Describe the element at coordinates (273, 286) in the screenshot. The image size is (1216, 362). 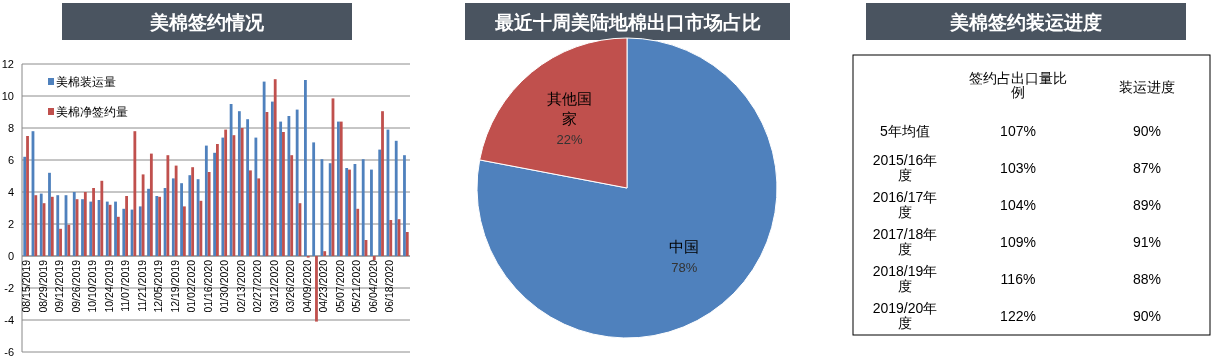
I see `x-tick-label: 03/12/2020` at that location.